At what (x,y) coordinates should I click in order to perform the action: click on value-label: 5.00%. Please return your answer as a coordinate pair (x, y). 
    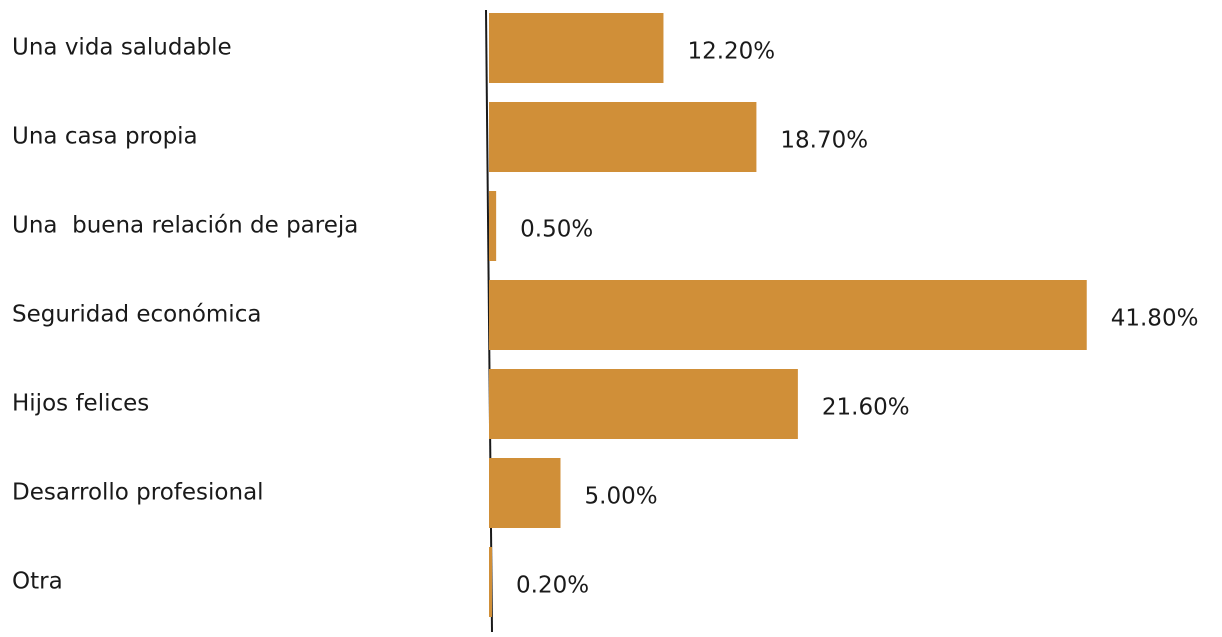
    Looking at the image, I should click on (621, 497).